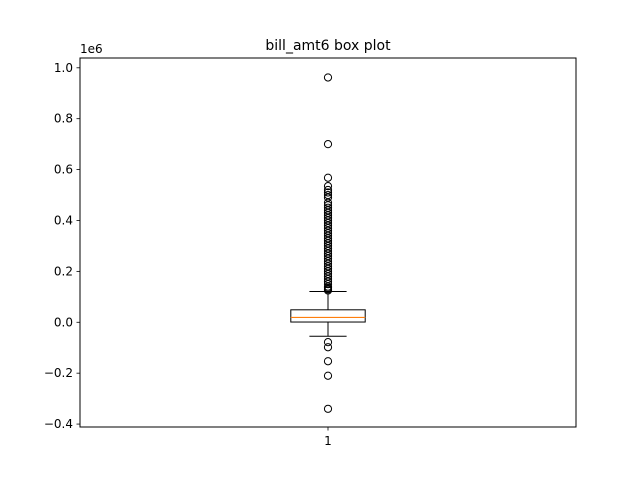  I want to click on y-tick-label: 0.6, so click(63, 170).